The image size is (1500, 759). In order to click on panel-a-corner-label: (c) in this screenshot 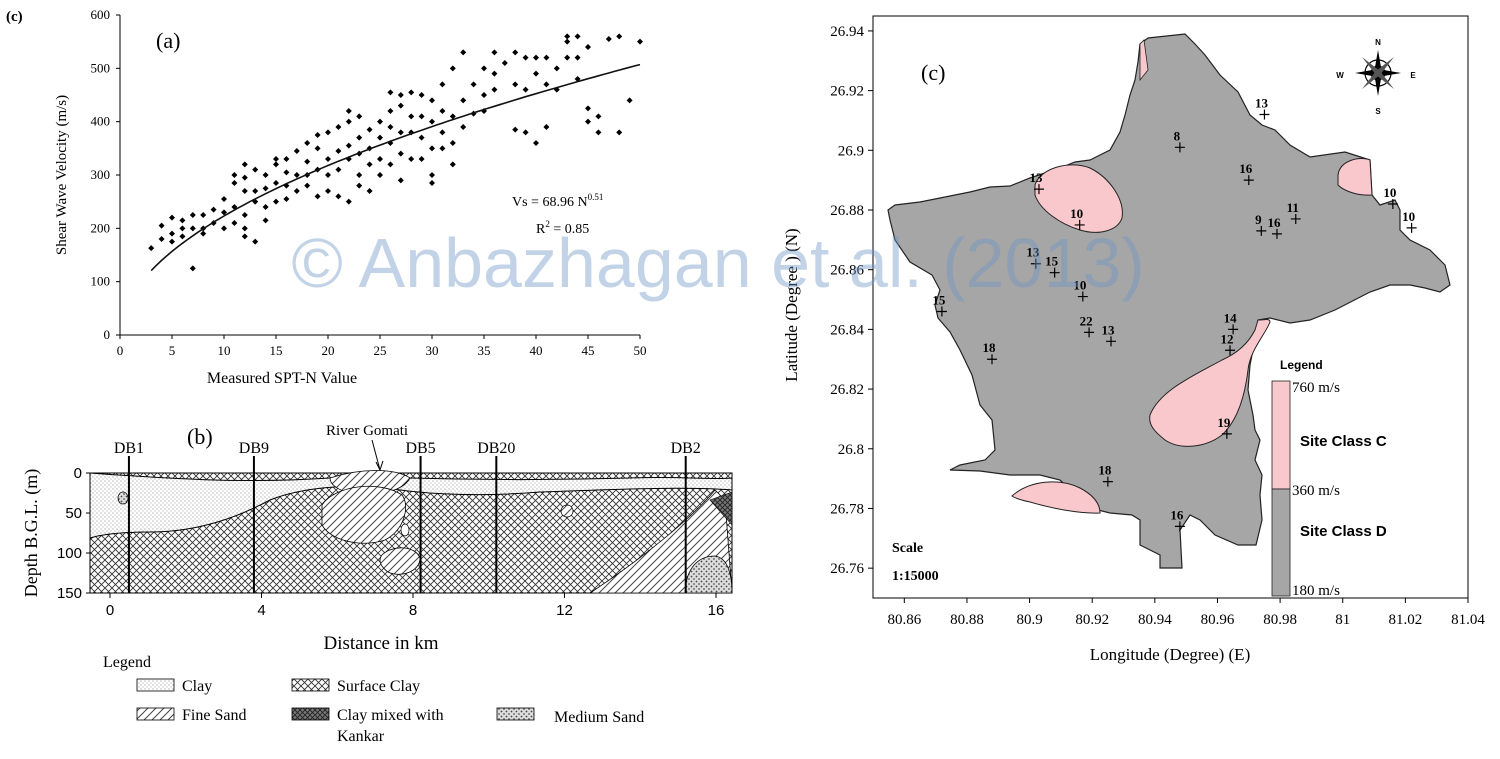, I will do `click(14, 17)`.